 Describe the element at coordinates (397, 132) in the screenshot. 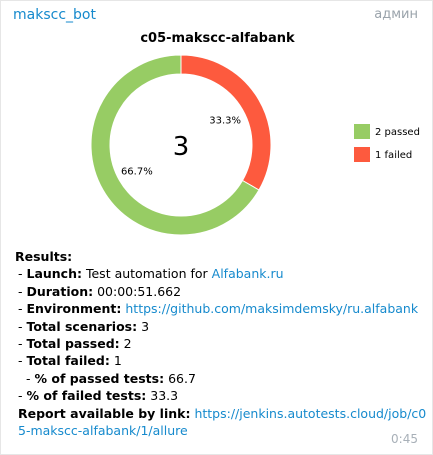

I see `legend-label-0: 2 passed` at that location.